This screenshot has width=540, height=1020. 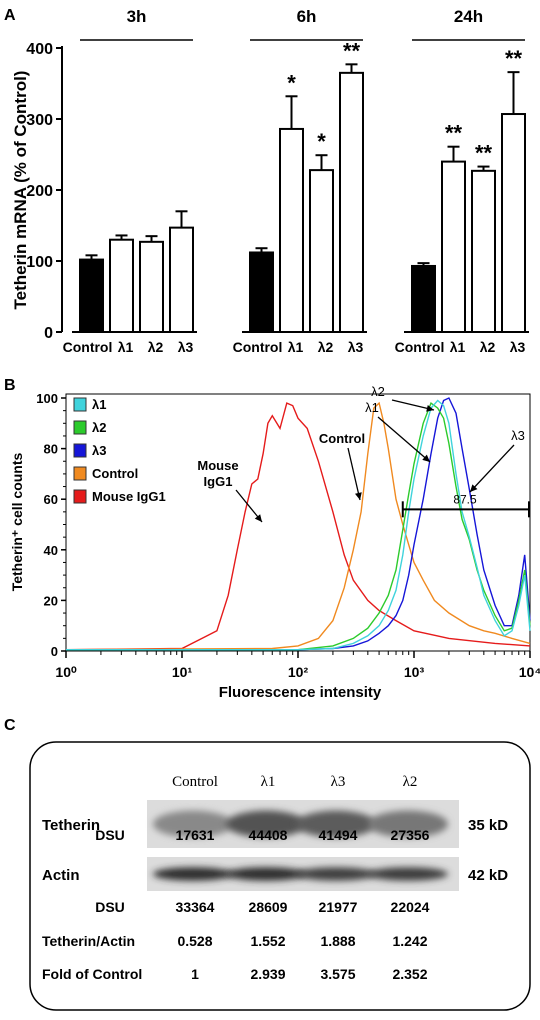 What do you see at coordinates (414, 672) in the screenshot?
I see `panel-b-xtick-label: 10³` at bounding box center [414, 672].